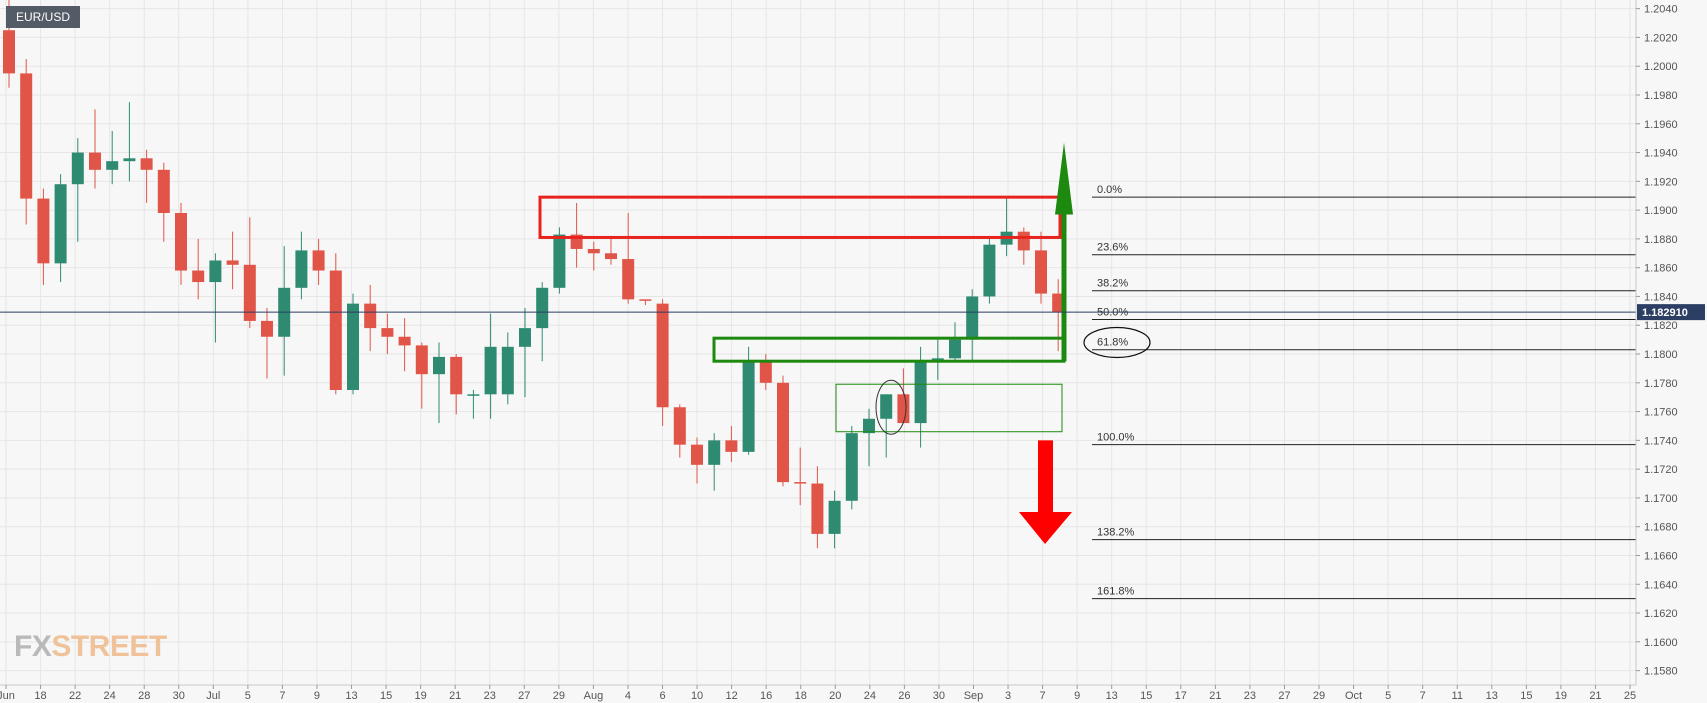  I want to click on date-tick-label: 24, so click(110, 696).